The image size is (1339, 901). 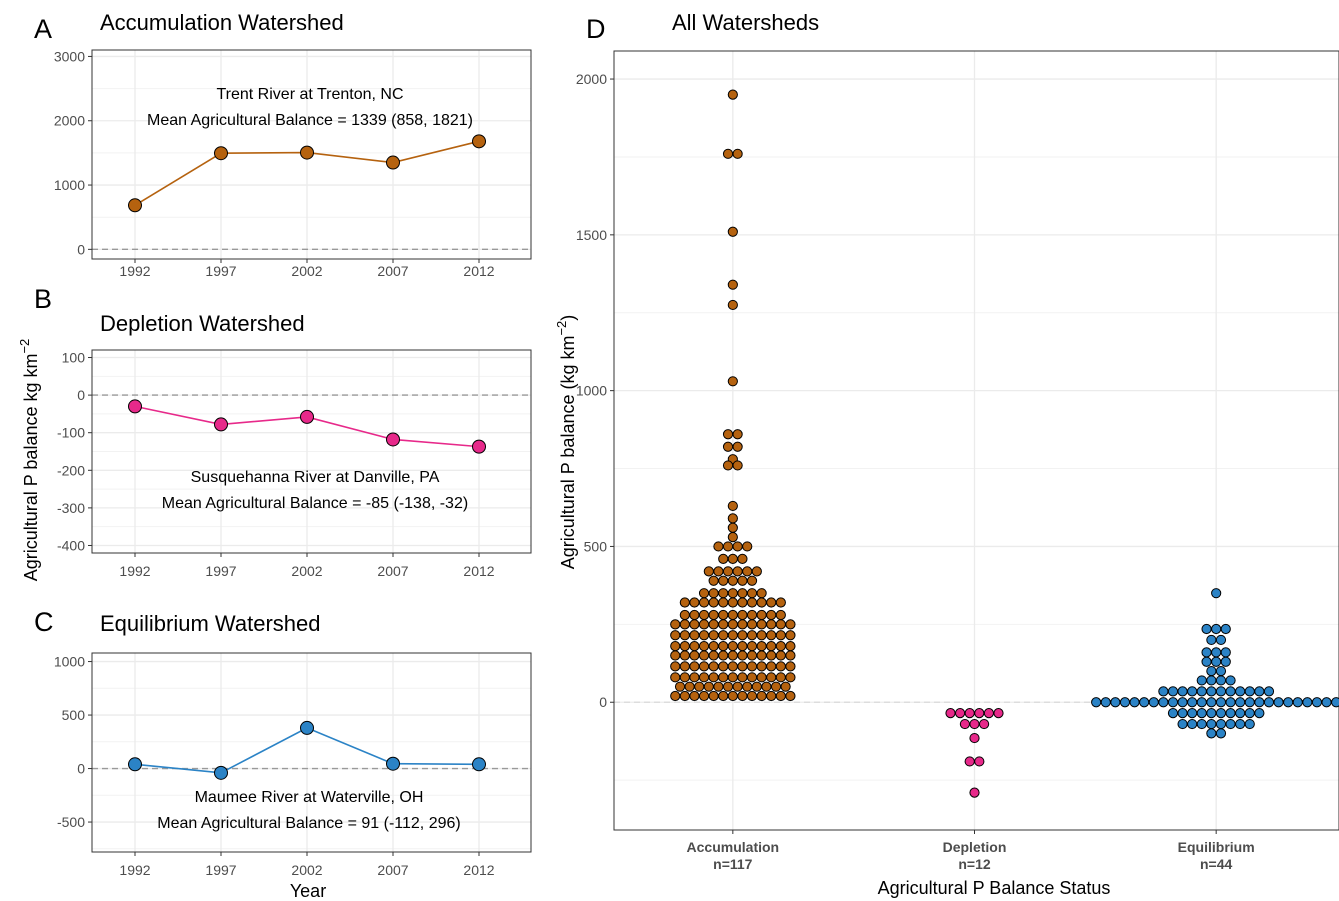 I want to click on panel-a-letter: A, so click(x=43, y=29).